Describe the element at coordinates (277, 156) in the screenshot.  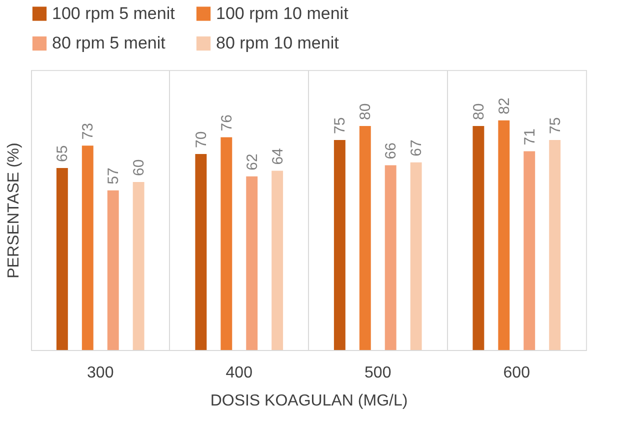
I see `data-label: 64` at that location.